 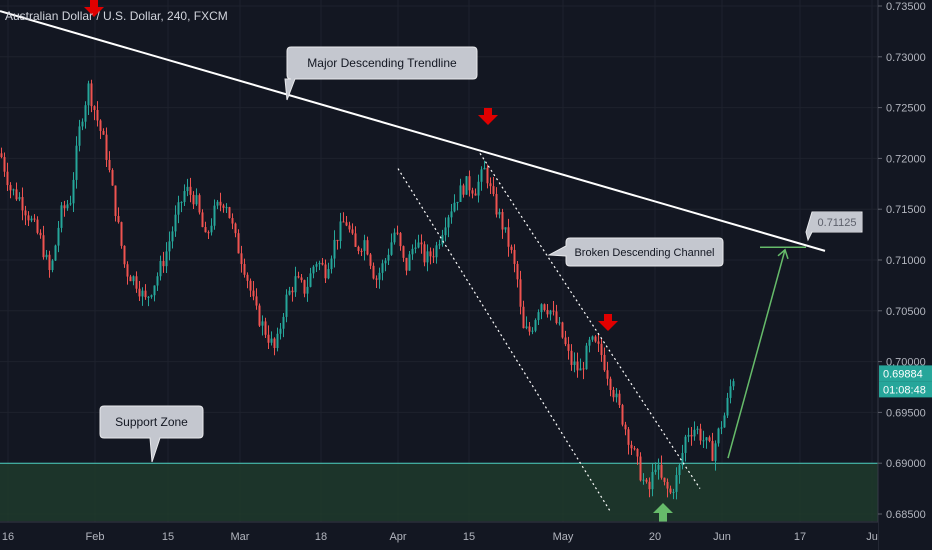 What do you see at coordinates (151, 434) in the screenshot?
I see `support-callout: Support Zone` at bounding box center [151, 434].